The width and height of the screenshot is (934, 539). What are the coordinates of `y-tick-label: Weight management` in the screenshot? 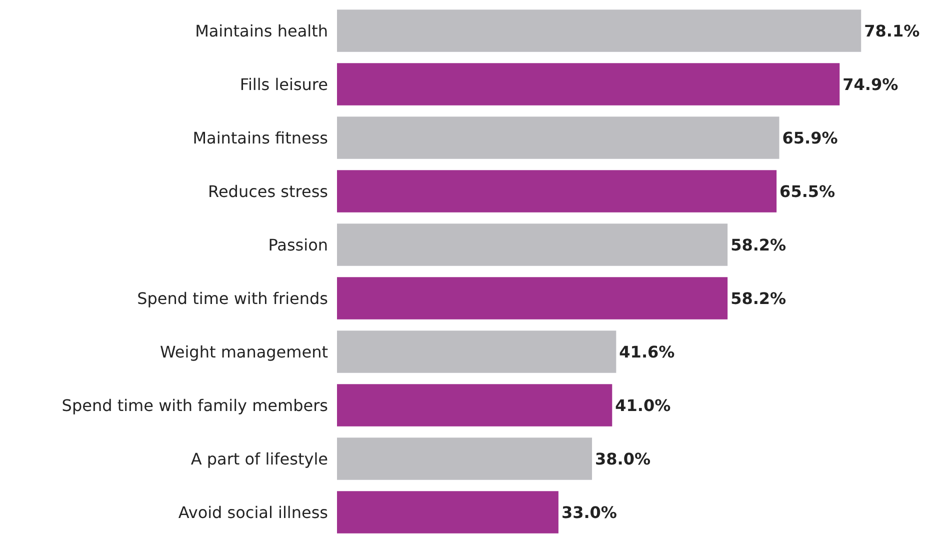 It's located at (244, 352).